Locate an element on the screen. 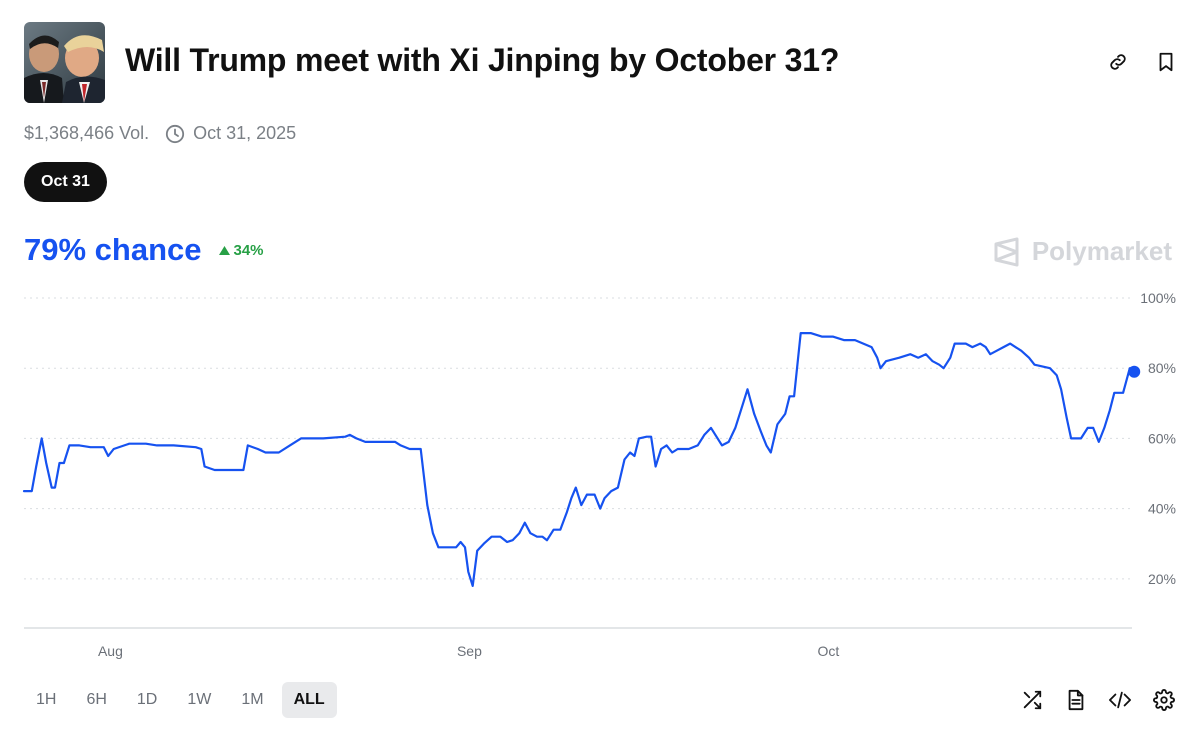 The image size is (1200, 742). chart-tools is located at coordinates (1098, 700).